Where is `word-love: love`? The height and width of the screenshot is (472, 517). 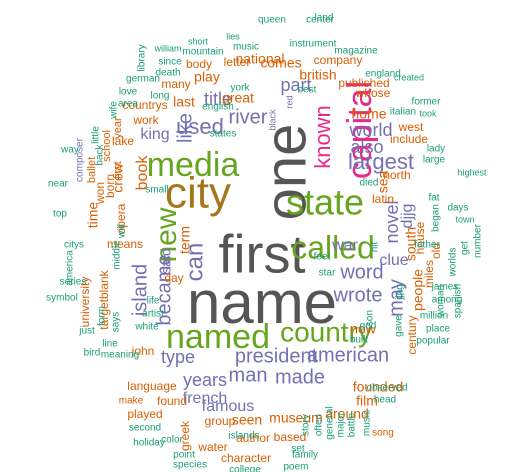 word-love: love is located at coordinates (128, 92).